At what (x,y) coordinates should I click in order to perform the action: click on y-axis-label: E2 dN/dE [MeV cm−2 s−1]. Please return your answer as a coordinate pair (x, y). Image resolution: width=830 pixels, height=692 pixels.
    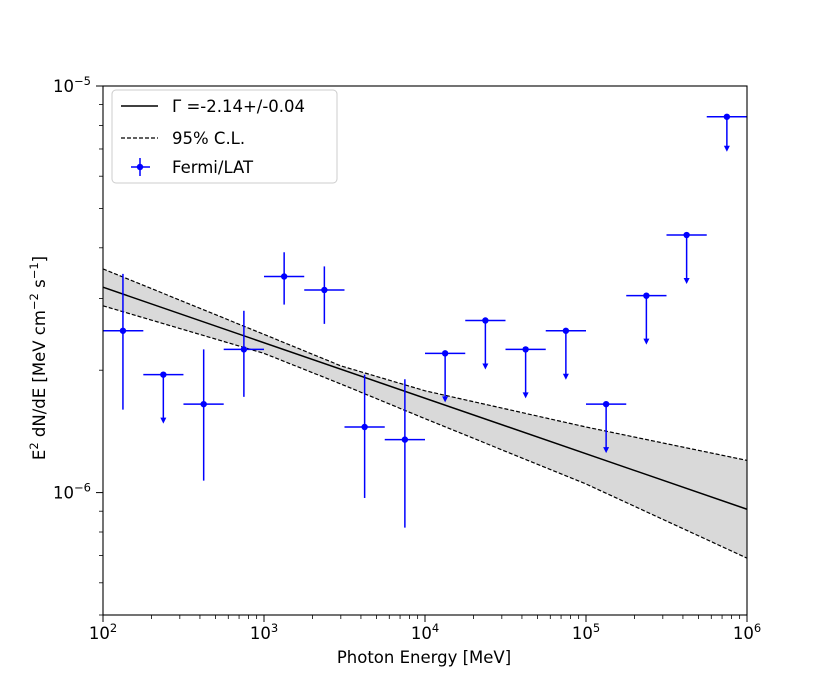
    Looking at the image, I should click on (38, 358).